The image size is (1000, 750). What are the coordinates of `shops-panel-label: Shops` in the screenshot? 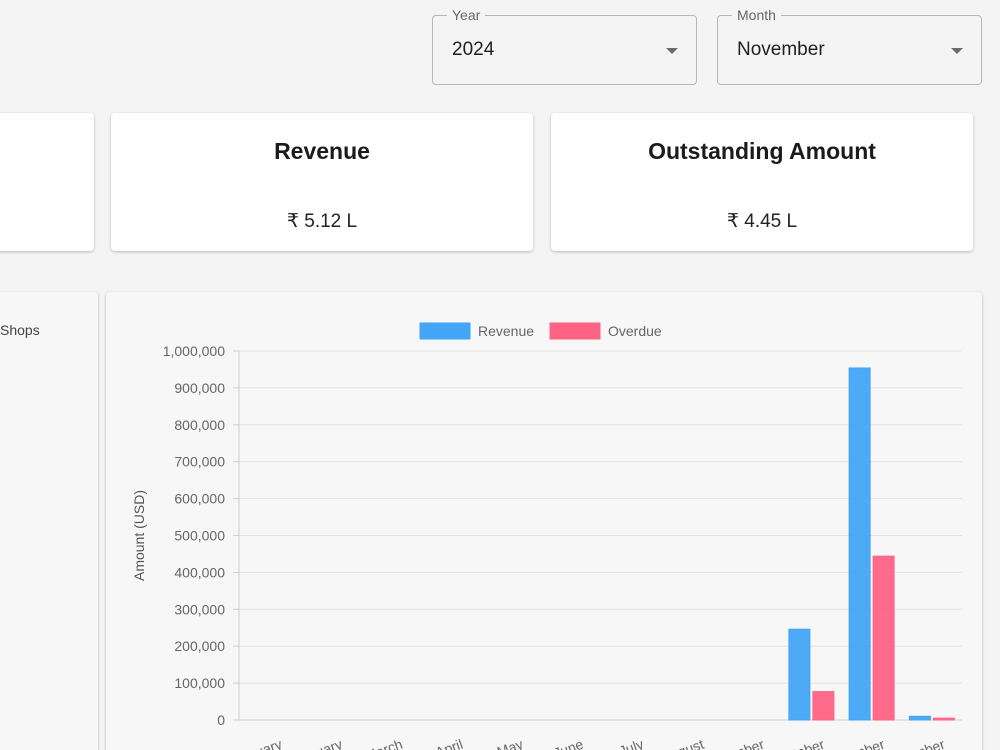 It's located at (20, 330).